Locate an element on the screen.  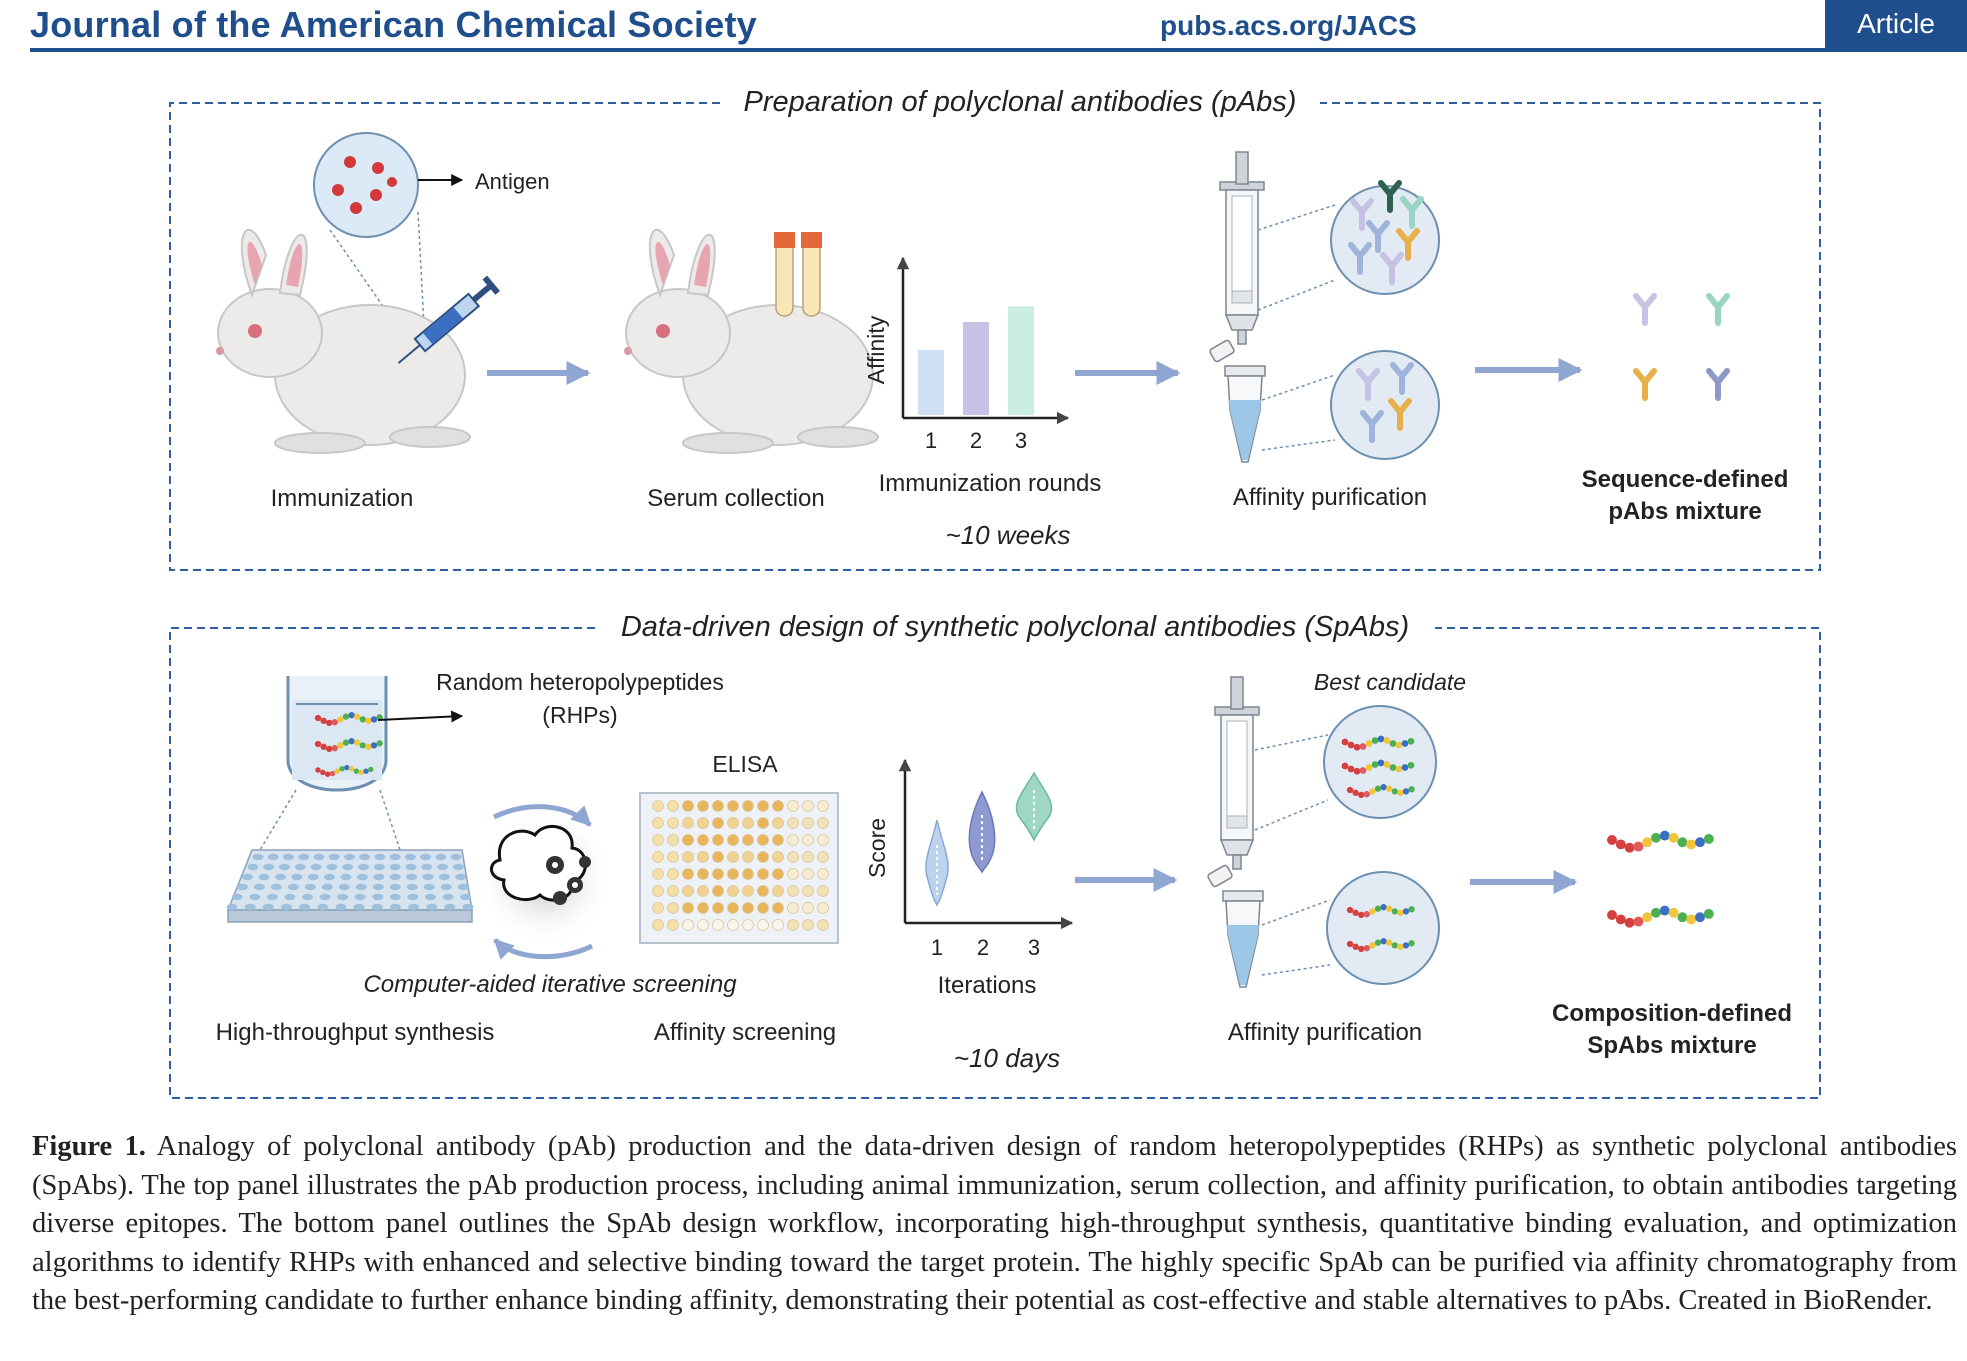
well-plate-icon is located at coordinates (350, 886).